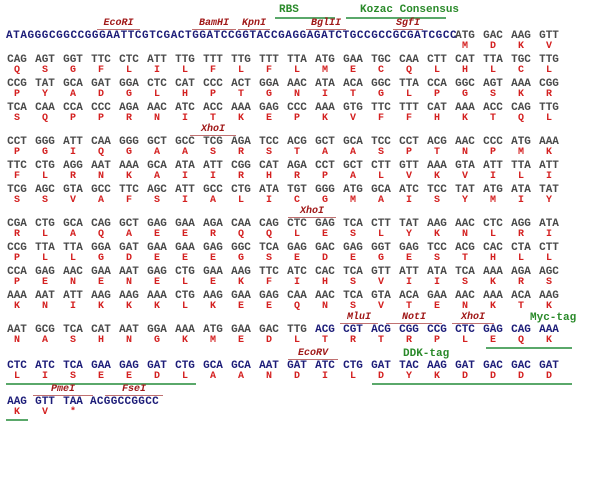 The image size is (600, 482). What do you see at coordinates (521, 229) in the screenshot?
I see `codon: AGG R` at bounding box center [521, 229].